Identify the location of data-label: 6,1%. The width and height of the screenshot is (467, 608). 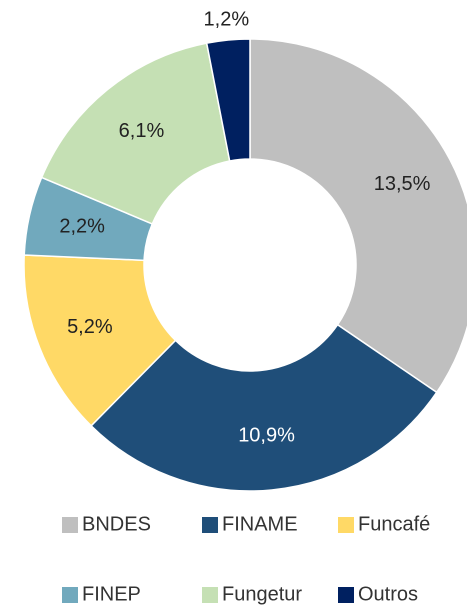
(142, 131).